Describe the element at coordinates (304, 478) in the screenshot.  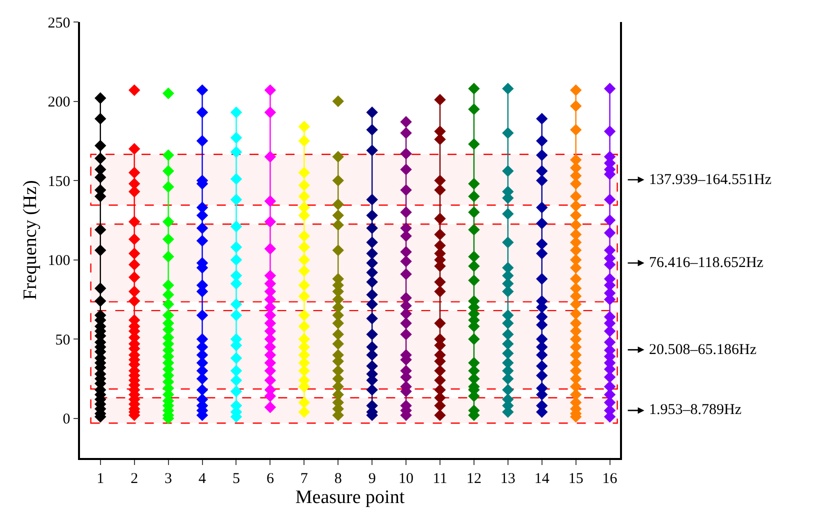
I see `x-tick-label: 7` at that location.